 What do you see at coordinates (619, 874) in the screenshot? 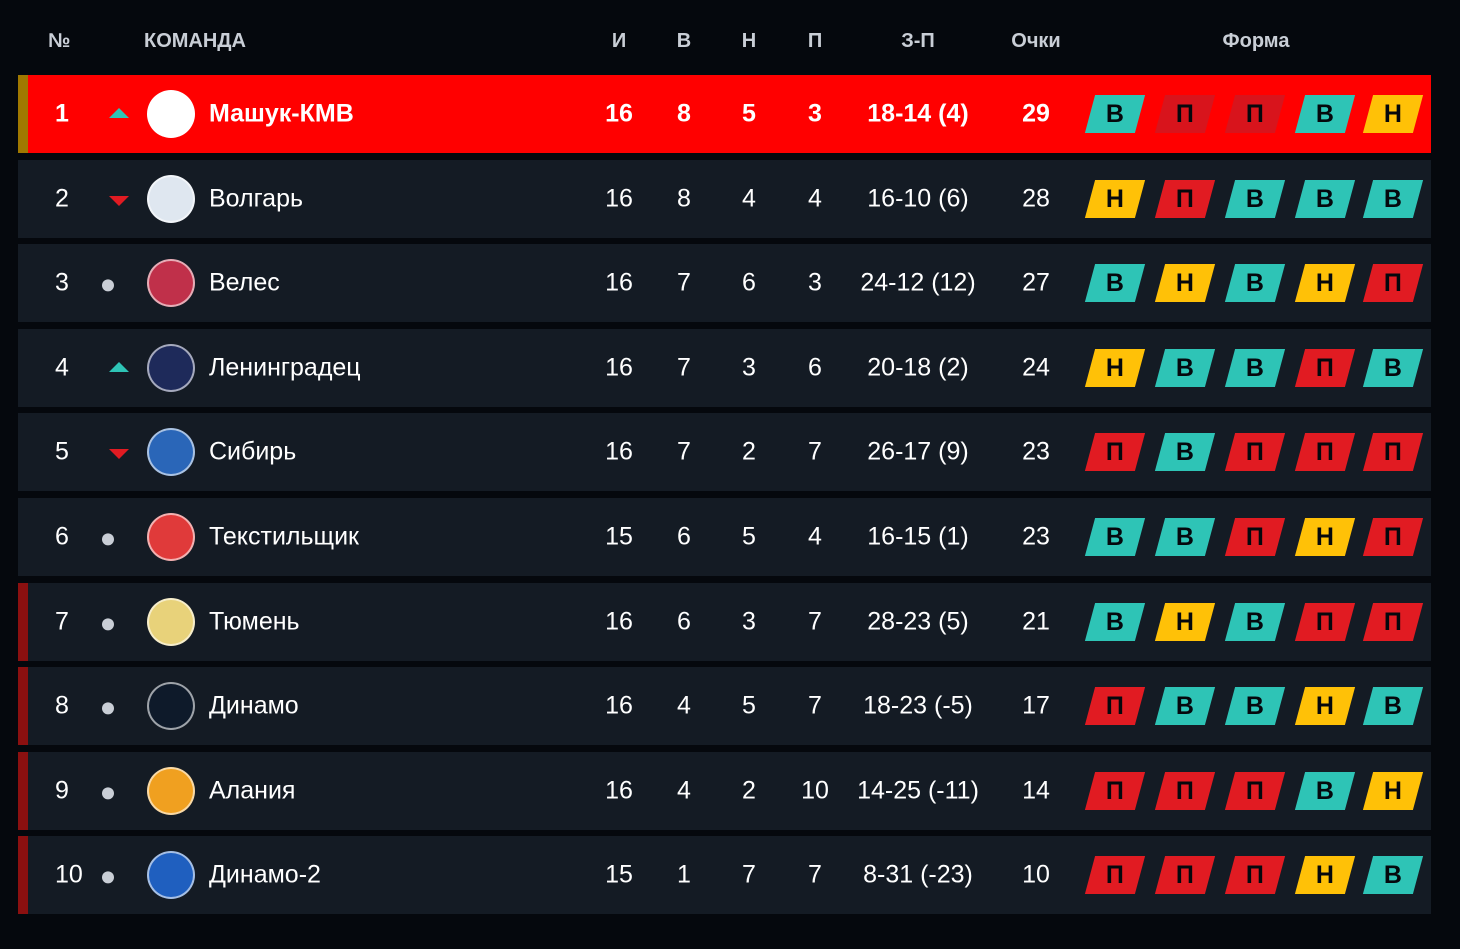
I see `played-value: 15` at bounding box center [619, 874].